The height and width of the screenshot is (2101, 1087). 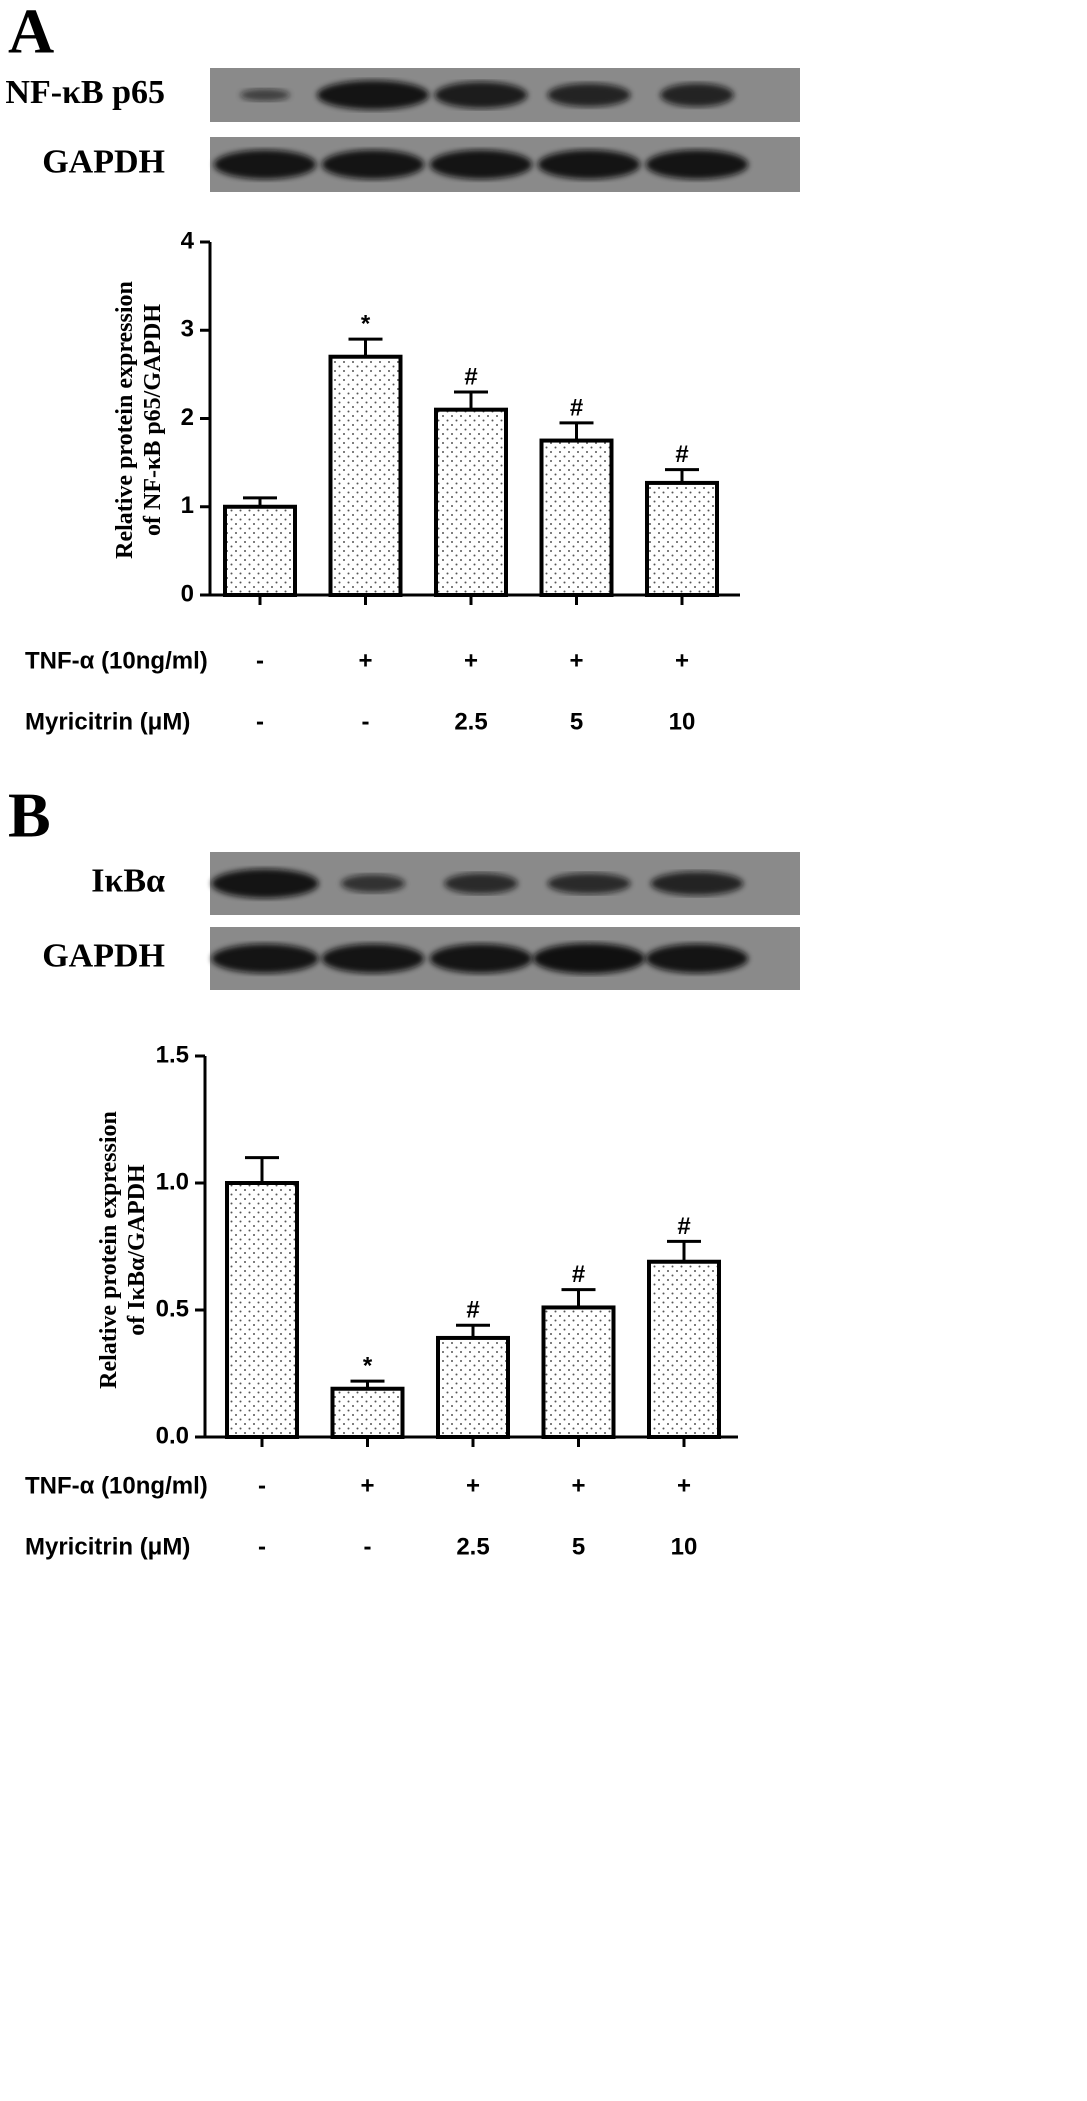 What do you see at coordinates (187, 505) in the screenshot?
I see `y-tick-label: 1` at bounding box center [187, 505].